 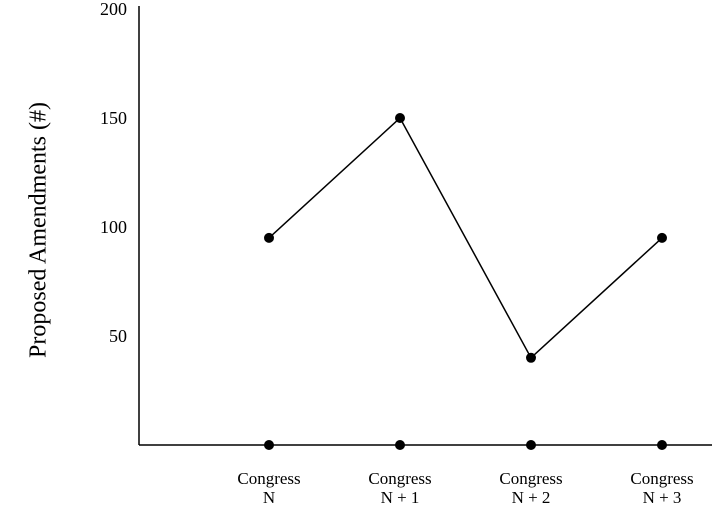 I want to click on y-tick-label-50: 50, so click(x=118, y=336).